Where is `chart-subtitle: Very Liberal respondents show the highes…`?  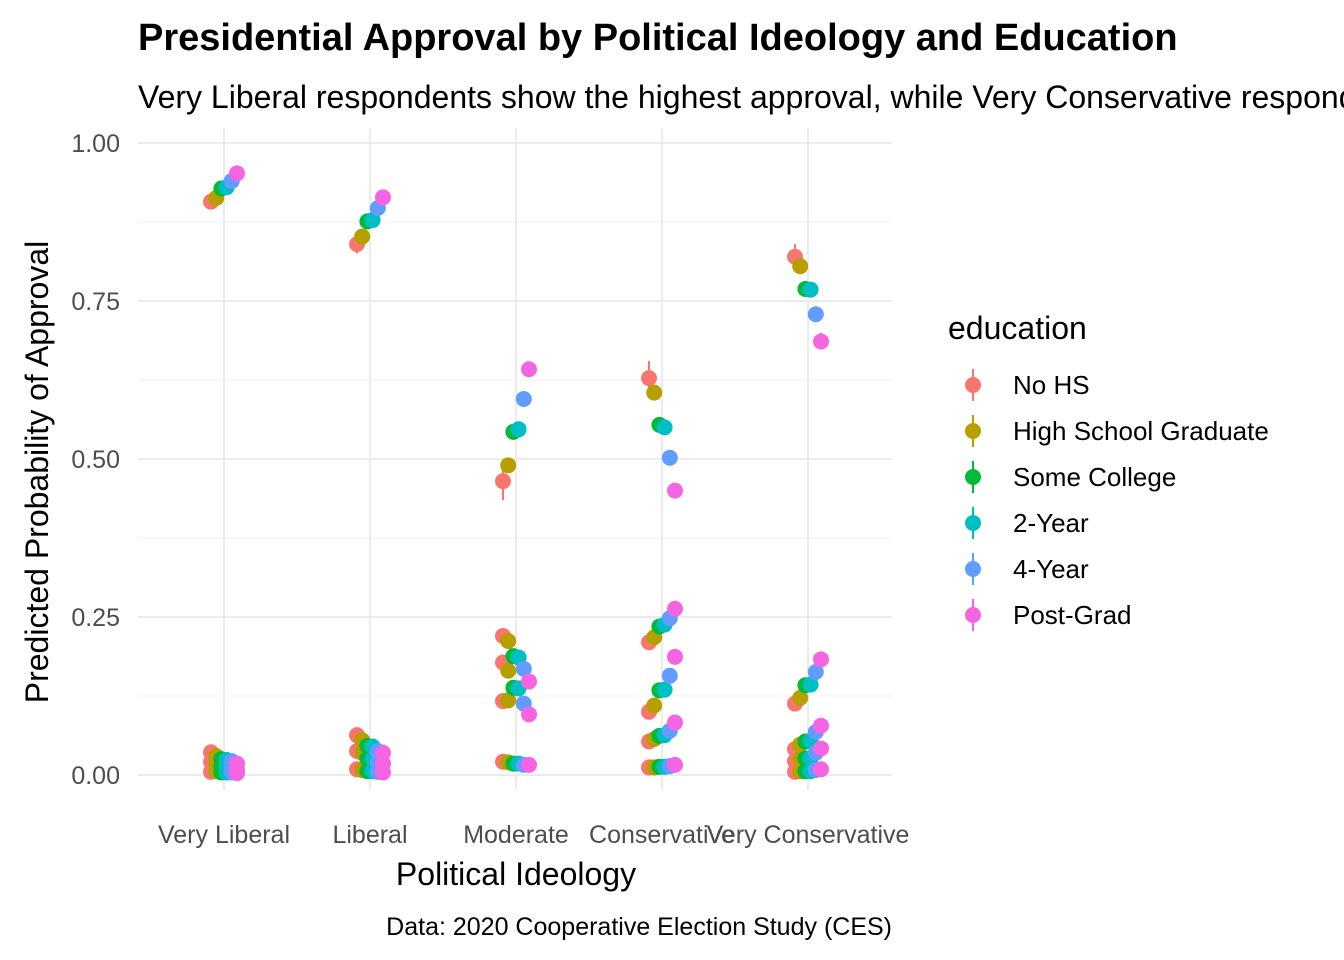 chart-subtitle: Very Liberal respondents show the highes… is located at coordinates (741, 97).